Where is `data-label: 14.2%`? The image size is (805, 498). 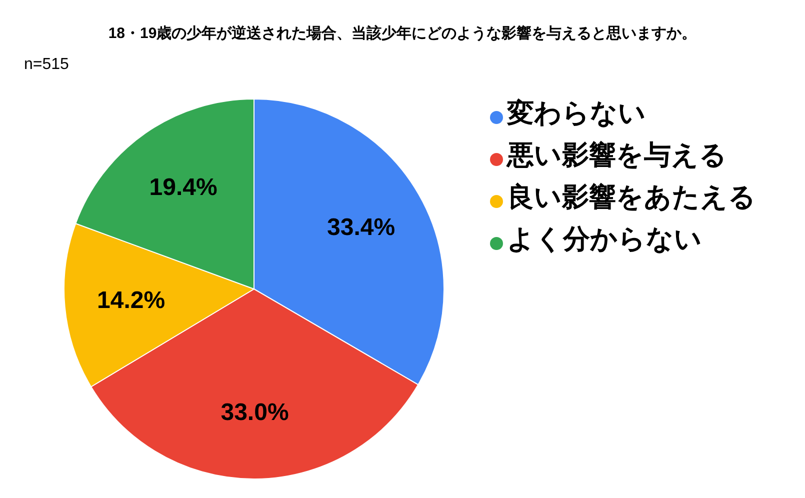 data-label: 14.2% is located at coordinates (131, 300).